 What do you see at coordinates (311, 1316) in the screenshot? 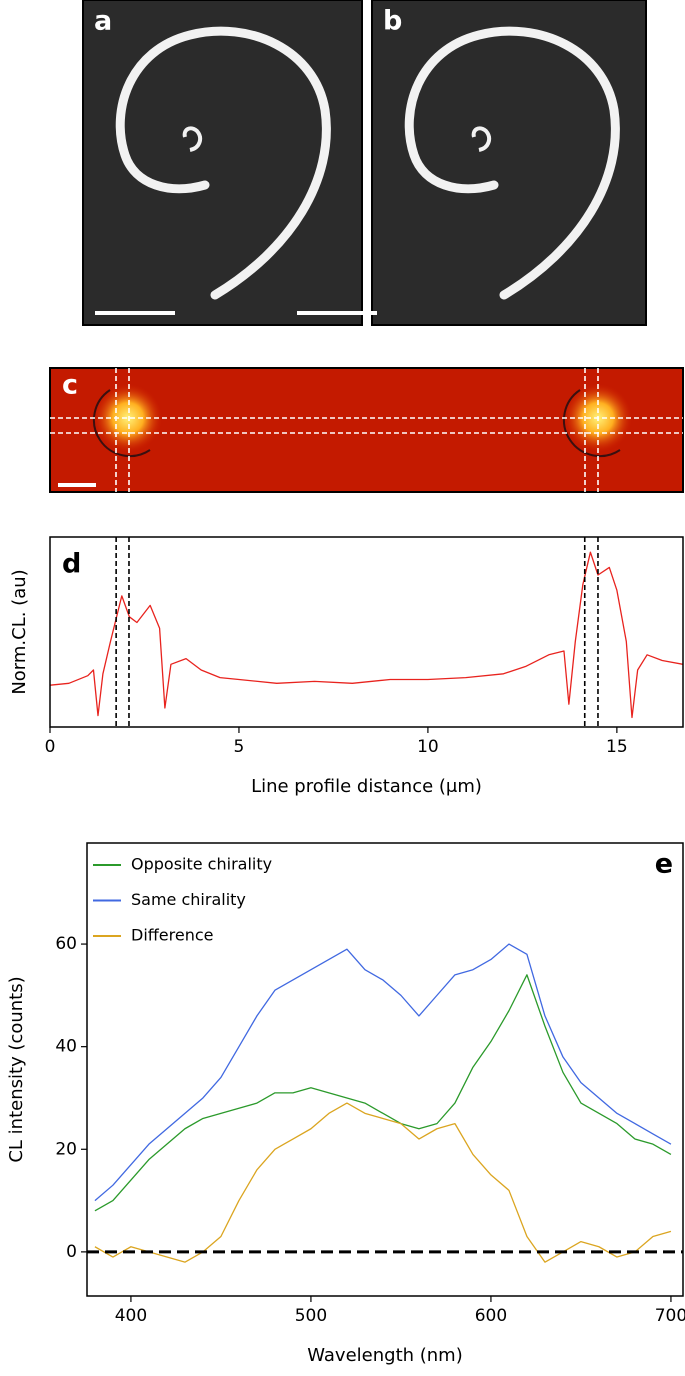
I see `x-tick-label: 500` at bounding box center [311, 1316].